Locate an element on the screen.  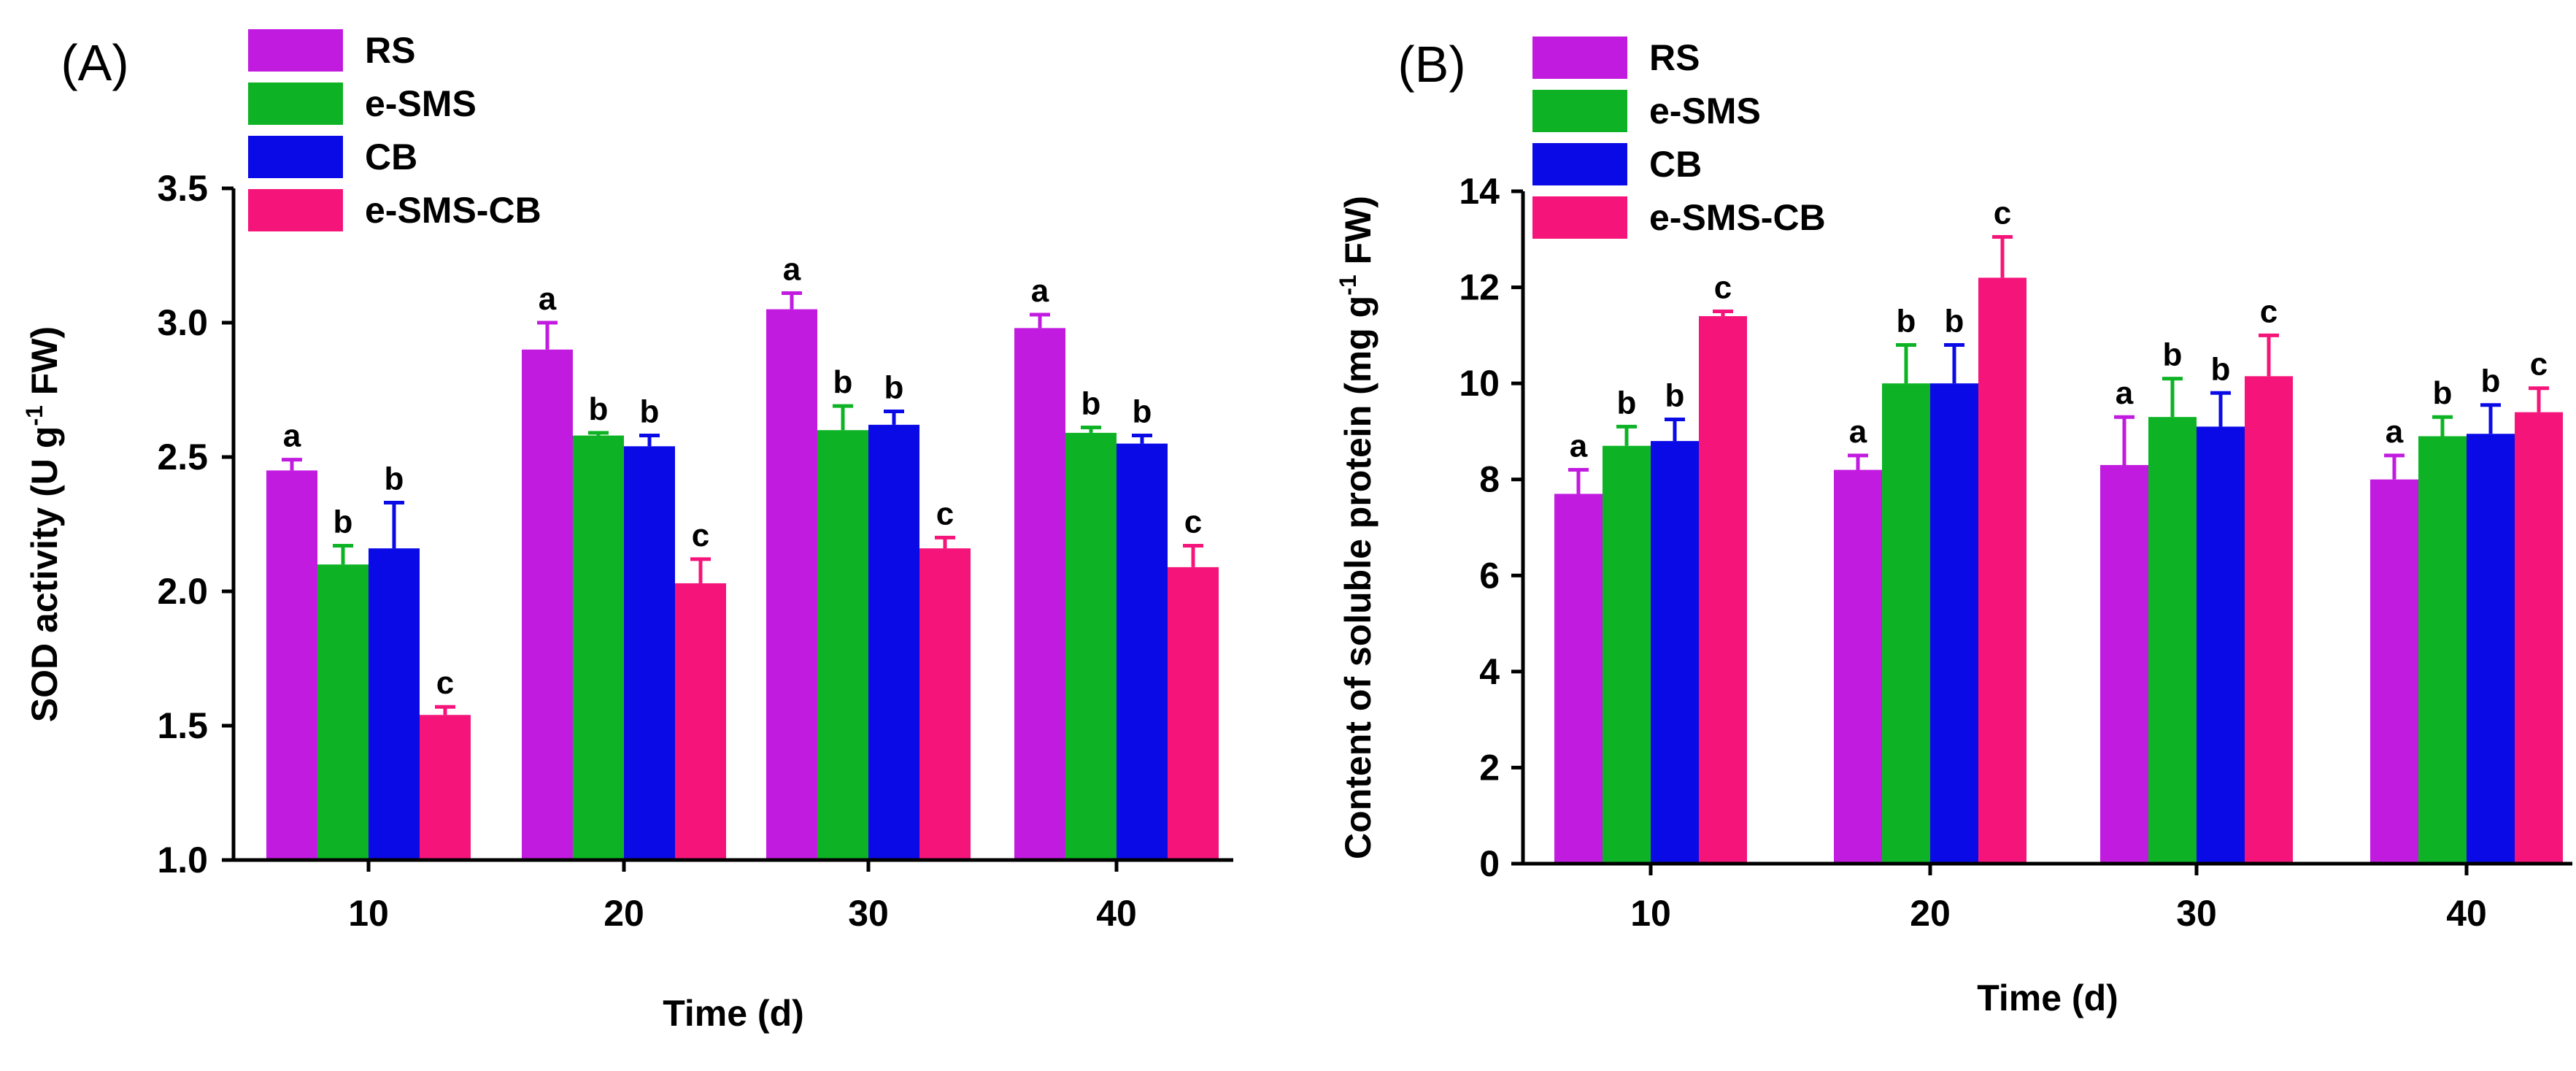
y-tick-label: 12 is located at coordinates (1479, 287).